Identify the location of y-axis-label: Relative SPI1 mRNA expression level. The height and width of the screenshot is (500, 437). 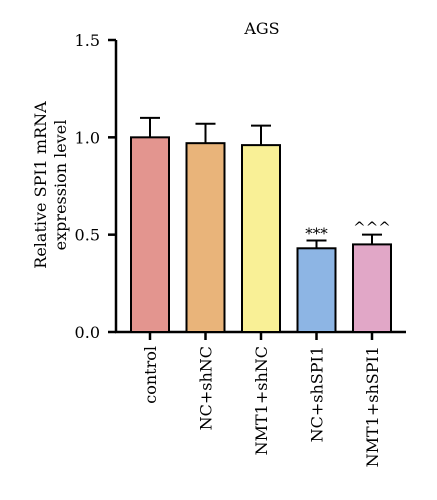
(50, 185).